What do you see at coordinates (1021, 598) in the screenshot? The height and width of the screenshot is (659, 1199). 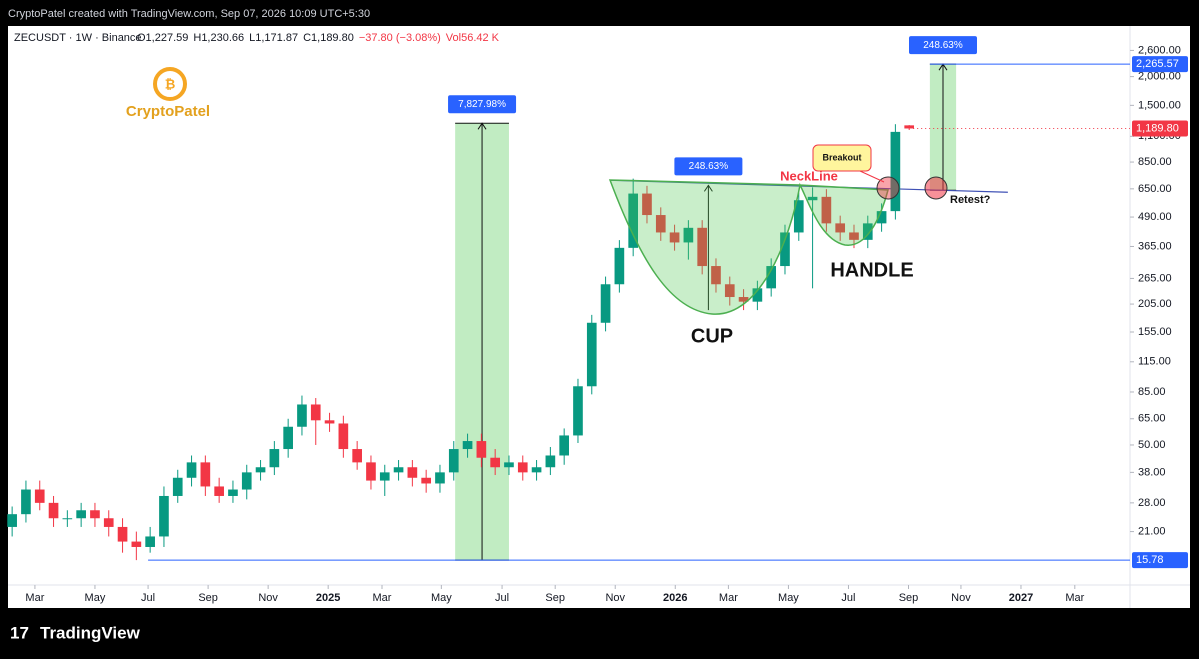 I see `x-tick-label: 2027` at bounding box center [1021, 598].